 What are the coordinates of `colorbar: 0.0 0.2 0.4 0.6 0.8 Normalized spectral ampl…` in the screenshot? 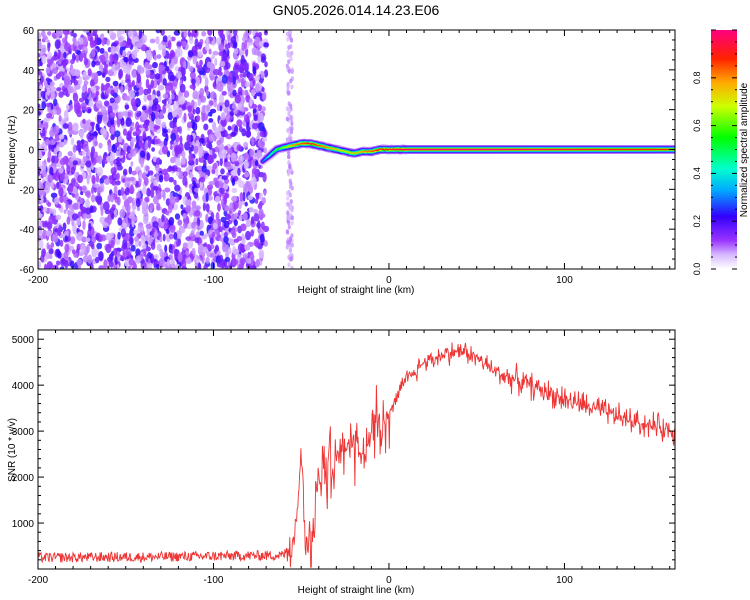 It's located at (721, 152).